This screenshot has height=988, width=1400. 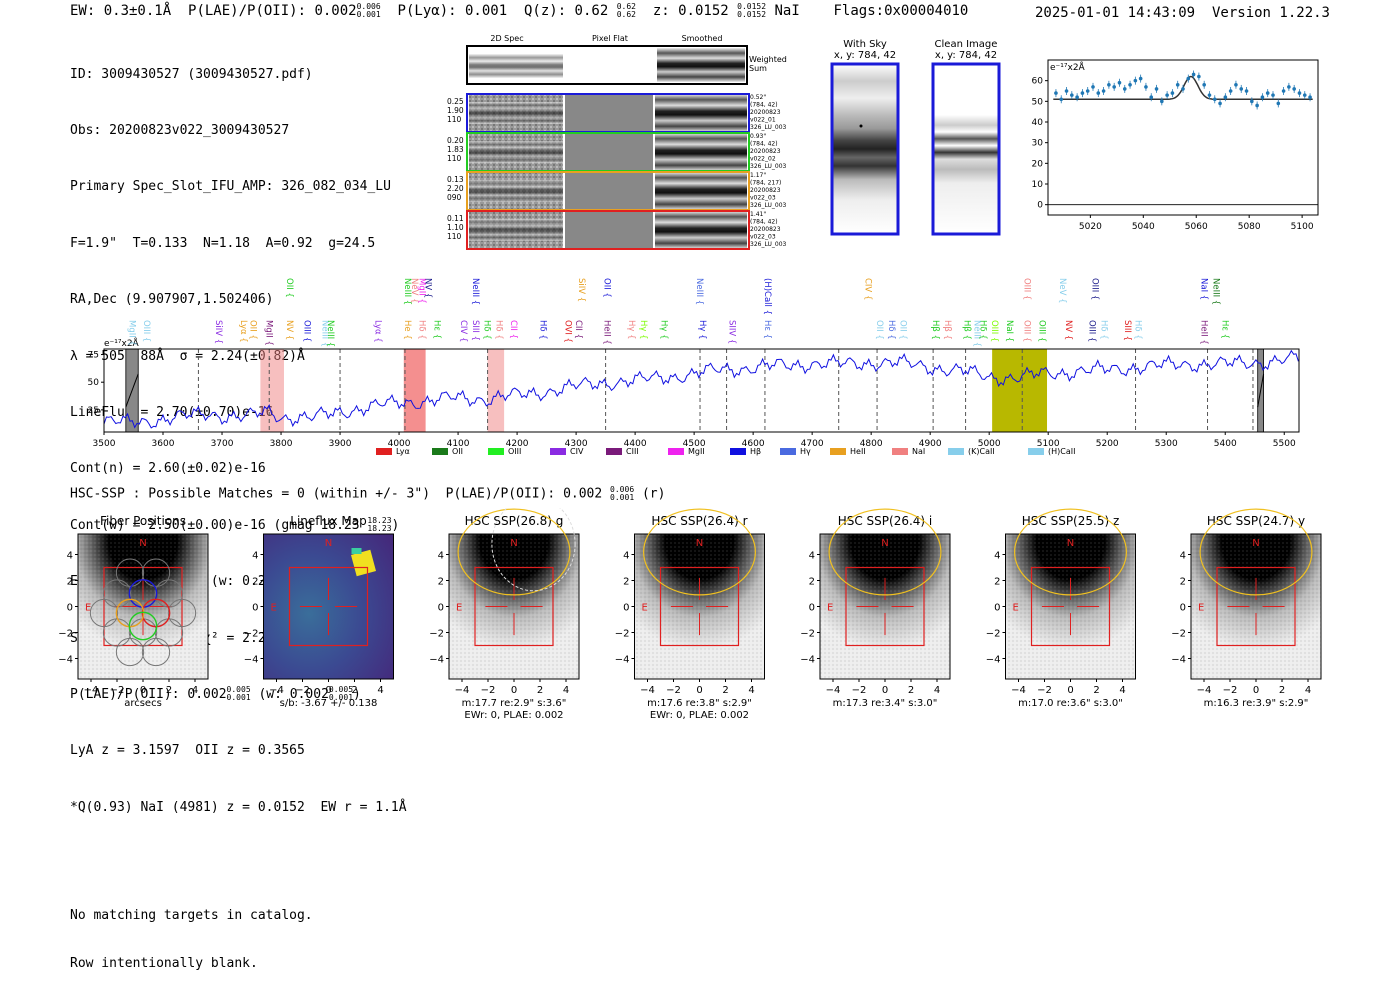 What do you see at coordinates (1038, 144) in the screenshot?
I see `fit-ytick-label: 30` at bounding box center [1038, 144].